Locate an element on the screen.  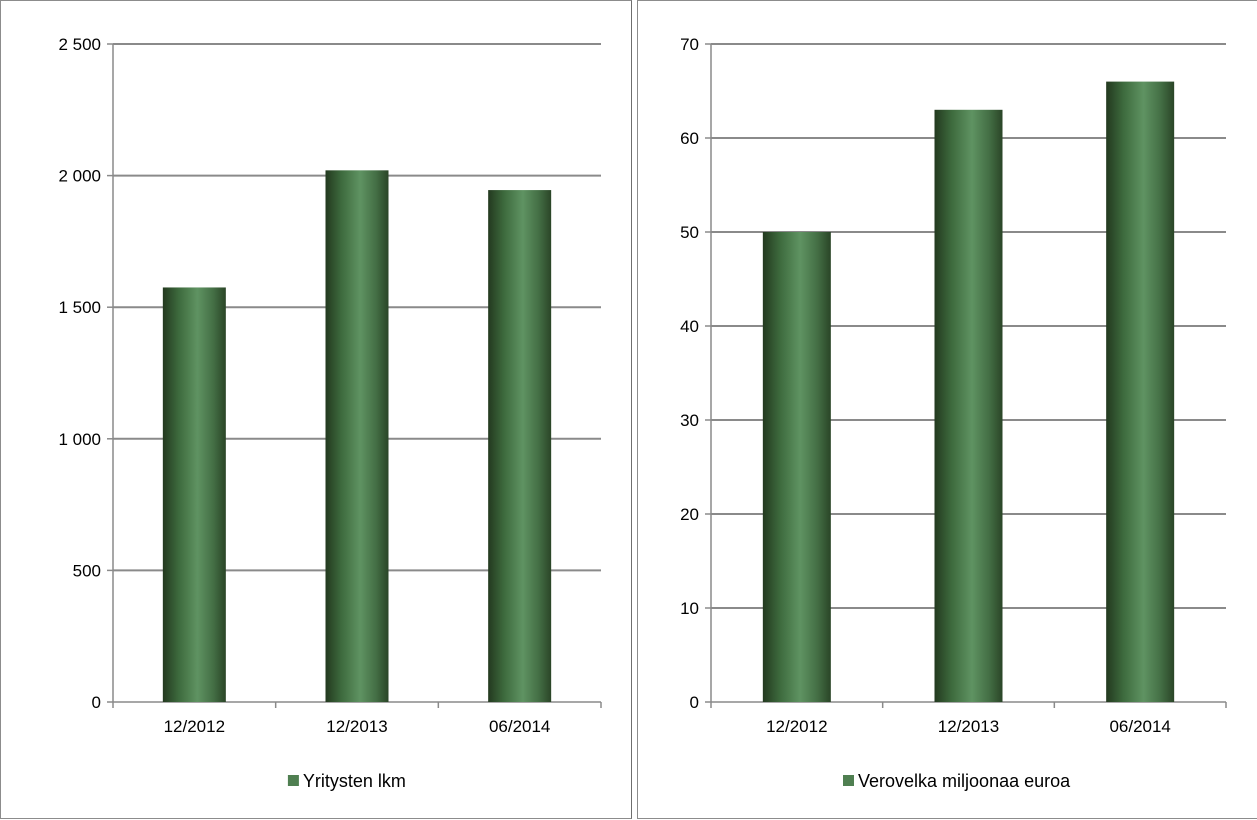
y-tick-label: 30 is located at coordinates (689, 420).